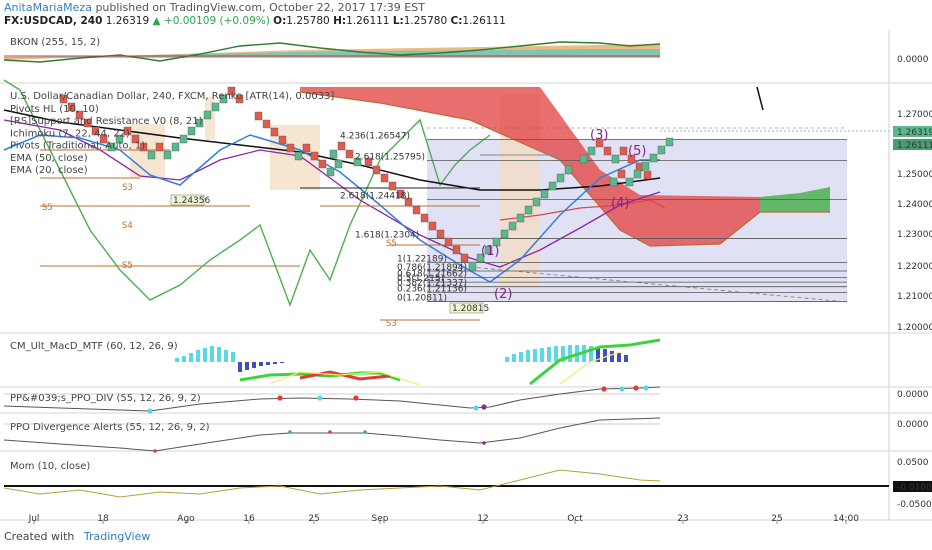 The image size is (932, 550). Describe the element at coordinates (914, 133) in the screenshot. I see `last-price-label: 1.26319` at that location.